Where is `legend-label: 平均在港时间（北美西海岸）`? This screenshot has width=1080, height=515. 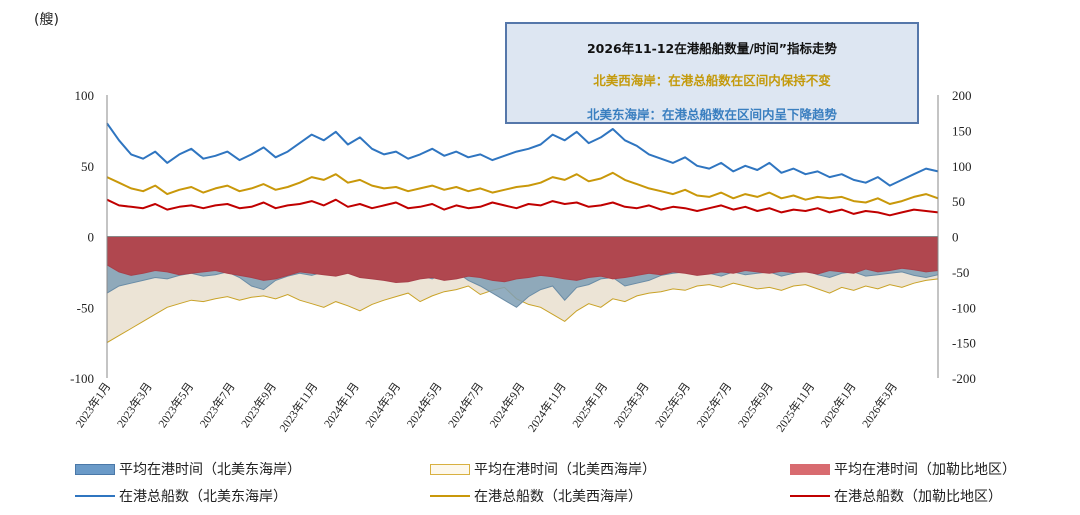
legend-label: 平均在港时间（北美西海岸） is located at coordinates (565, 470).